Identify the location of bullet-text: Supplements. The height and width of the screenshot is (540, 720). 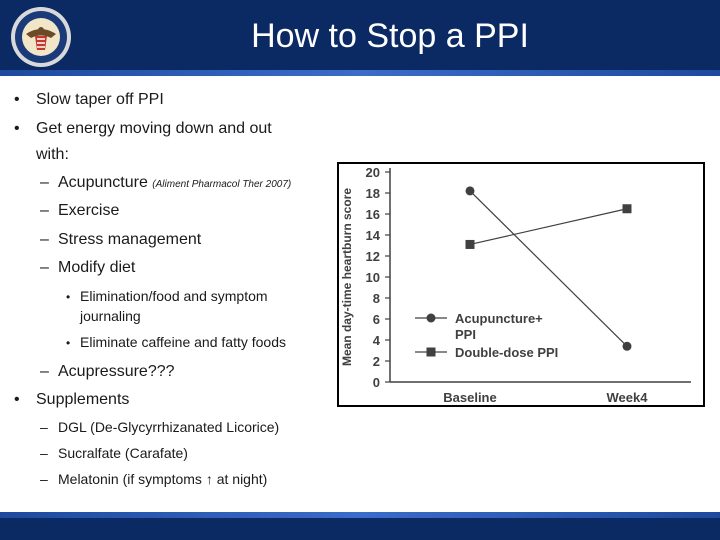
(83, 399).